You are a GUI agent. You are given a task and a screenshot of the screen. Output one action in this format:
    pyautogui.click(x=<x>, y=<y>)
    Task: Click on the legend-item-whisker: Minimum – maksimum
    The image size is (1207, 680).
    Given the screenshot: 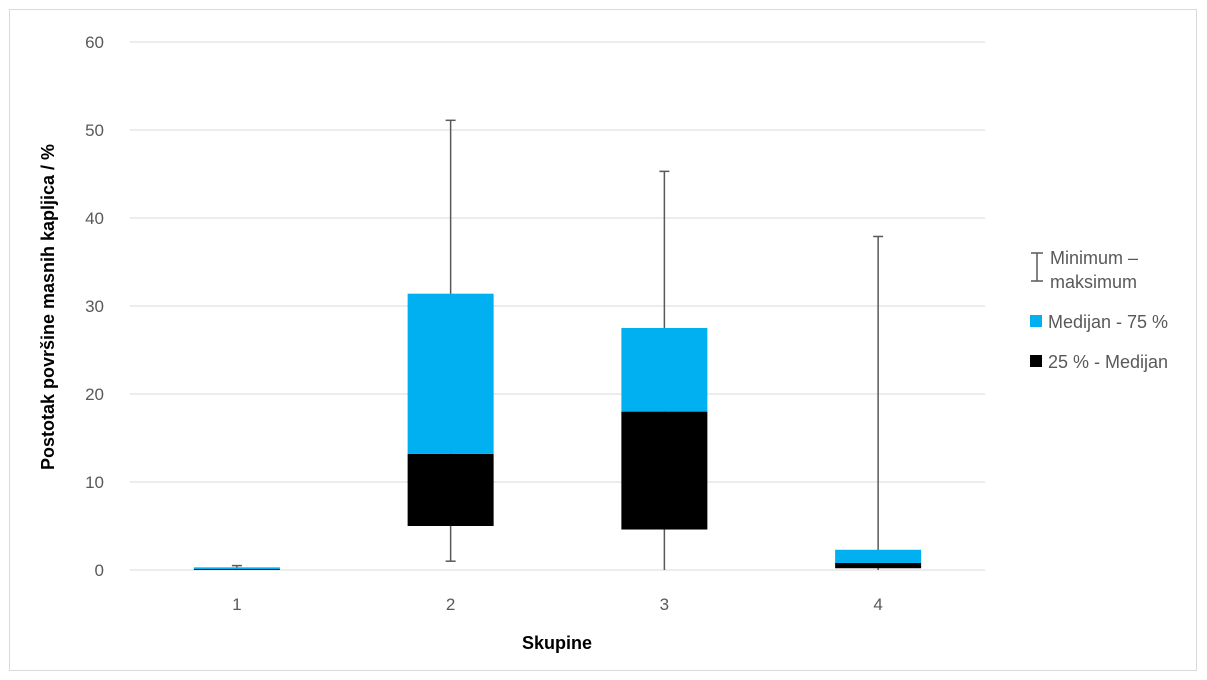 What is the action you would take?
    pyautogui.click(x=1115, y=270)
    